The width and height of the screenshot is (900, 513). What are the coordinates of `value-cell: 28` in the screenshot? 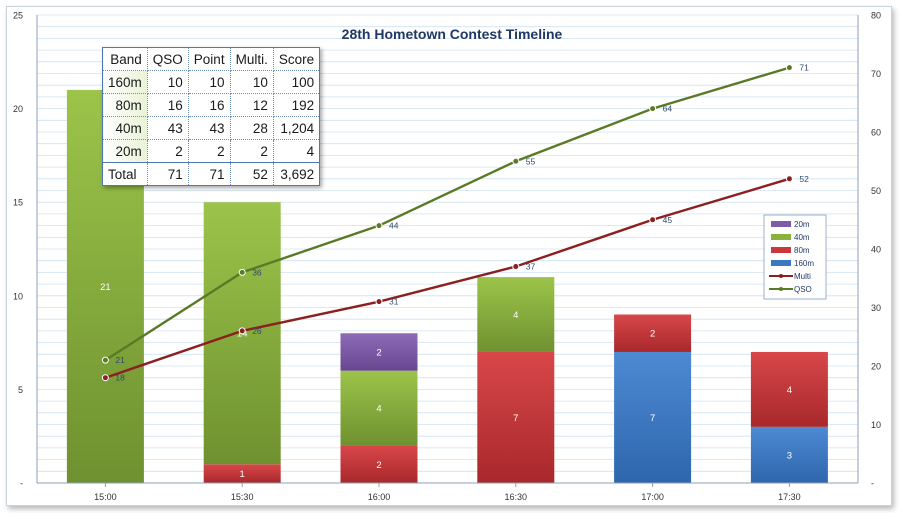 It's located at (251, 128).